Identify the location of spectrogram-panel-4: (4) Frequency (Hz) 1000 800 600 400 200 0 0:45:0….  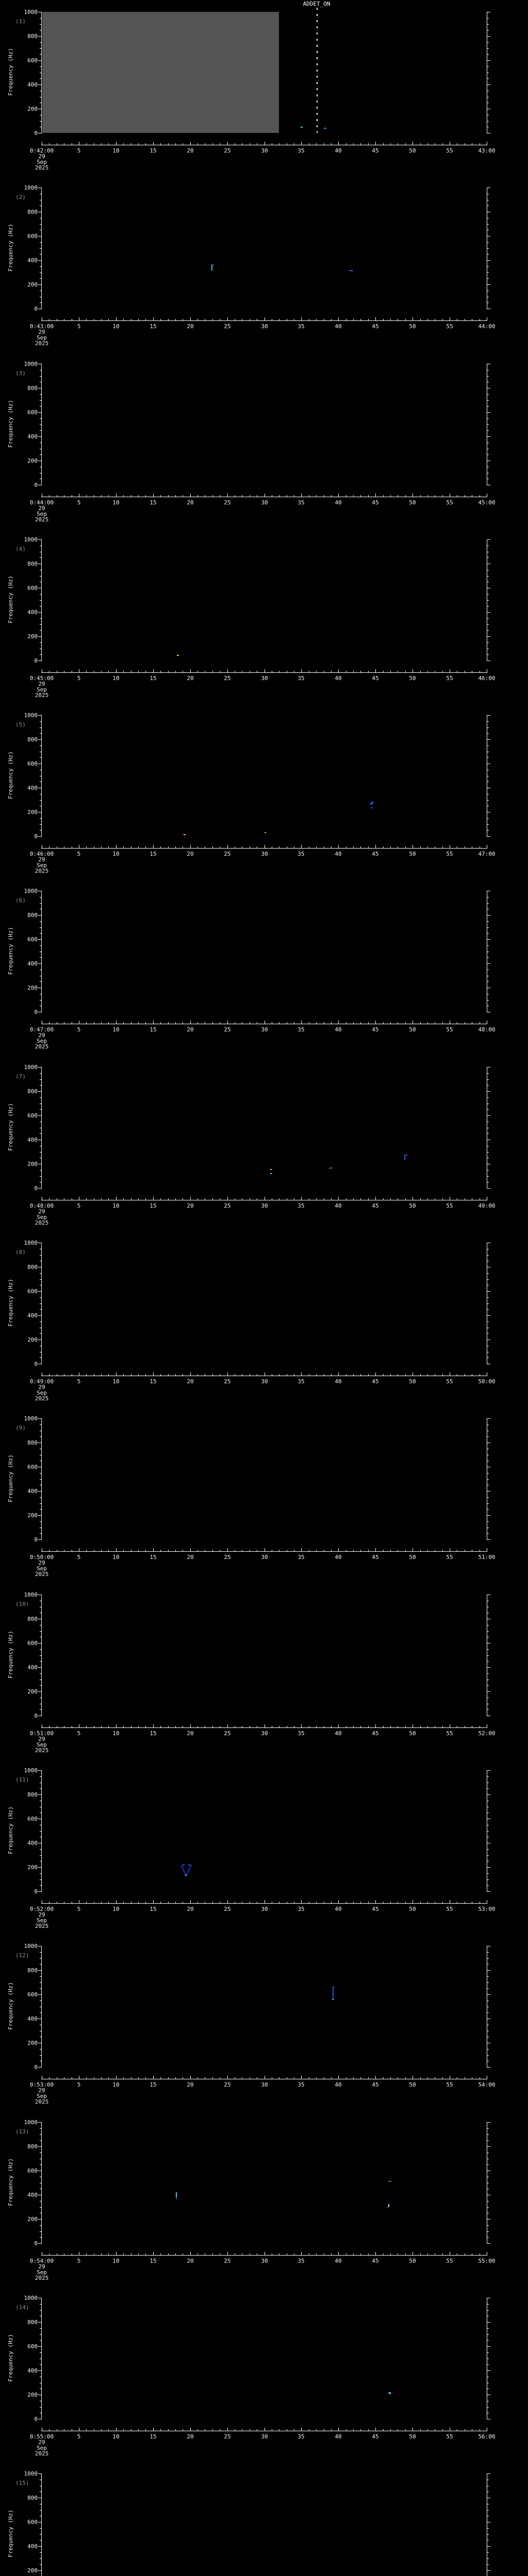
(264, 615).